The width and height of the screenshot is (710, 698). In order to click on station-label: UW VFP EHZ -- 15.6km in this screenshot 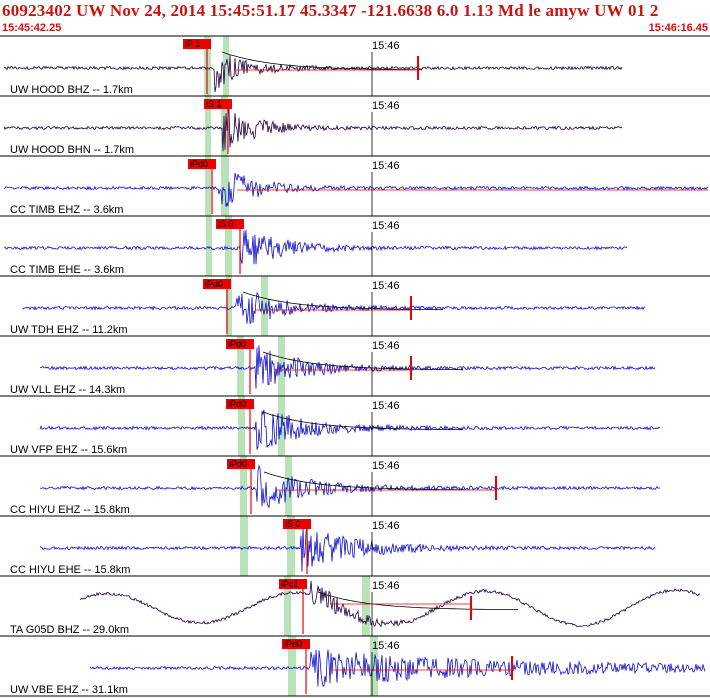, I will do `click(68, 450)`.